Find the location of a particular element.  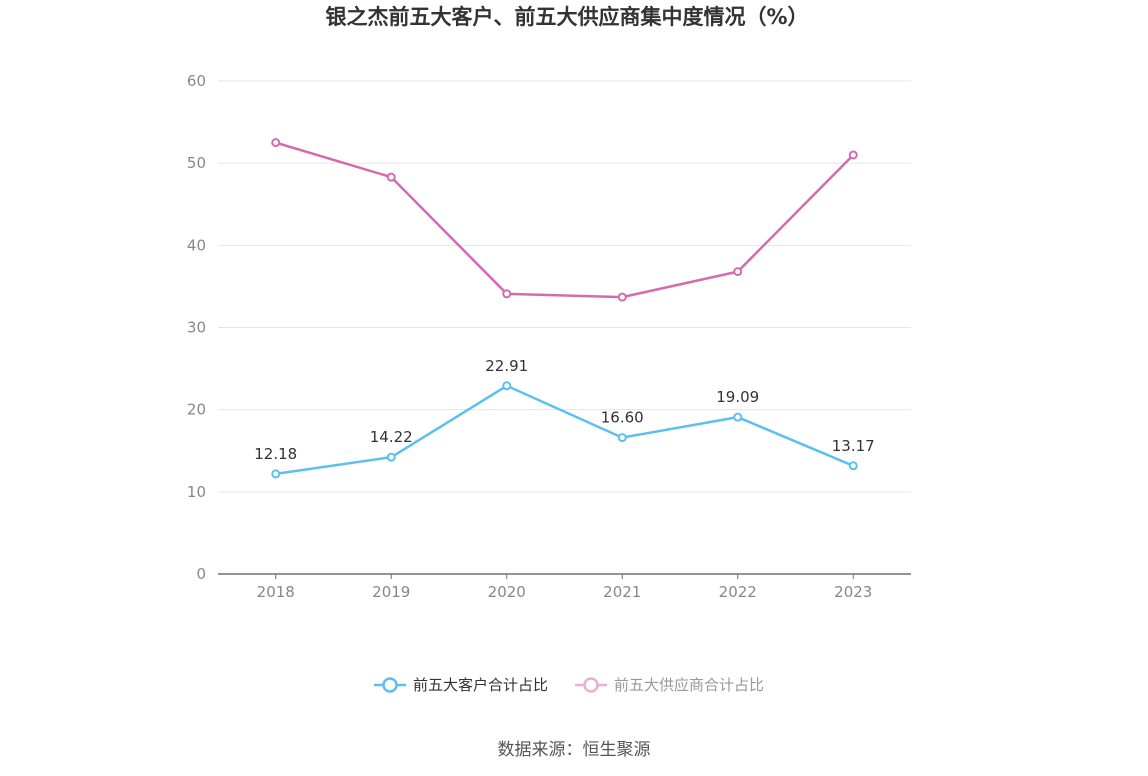

series-1: 12.18 14.22 22.91 16.60 19.09 13.17 is located at coordinates (564, 418).